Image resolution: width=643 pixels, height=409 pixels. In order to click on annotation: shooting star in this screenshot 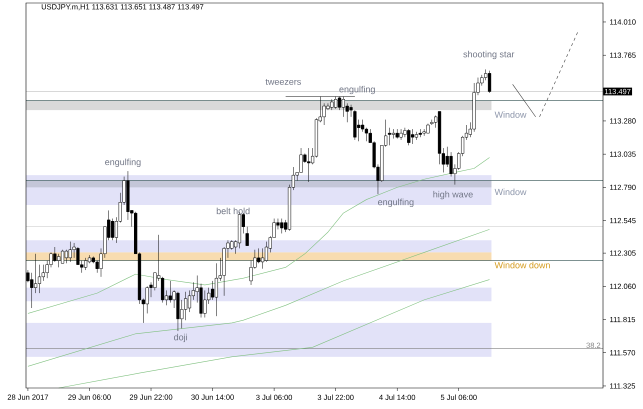, I will do `click(488, 55)`.